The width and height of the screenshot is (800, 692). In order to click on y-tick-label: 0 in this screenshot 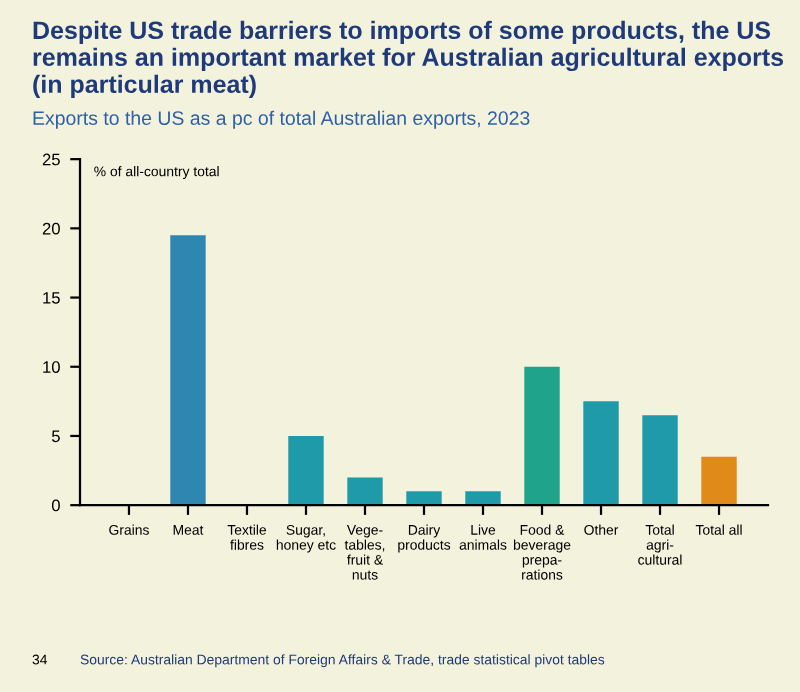, I will do `click(55, 505)`.